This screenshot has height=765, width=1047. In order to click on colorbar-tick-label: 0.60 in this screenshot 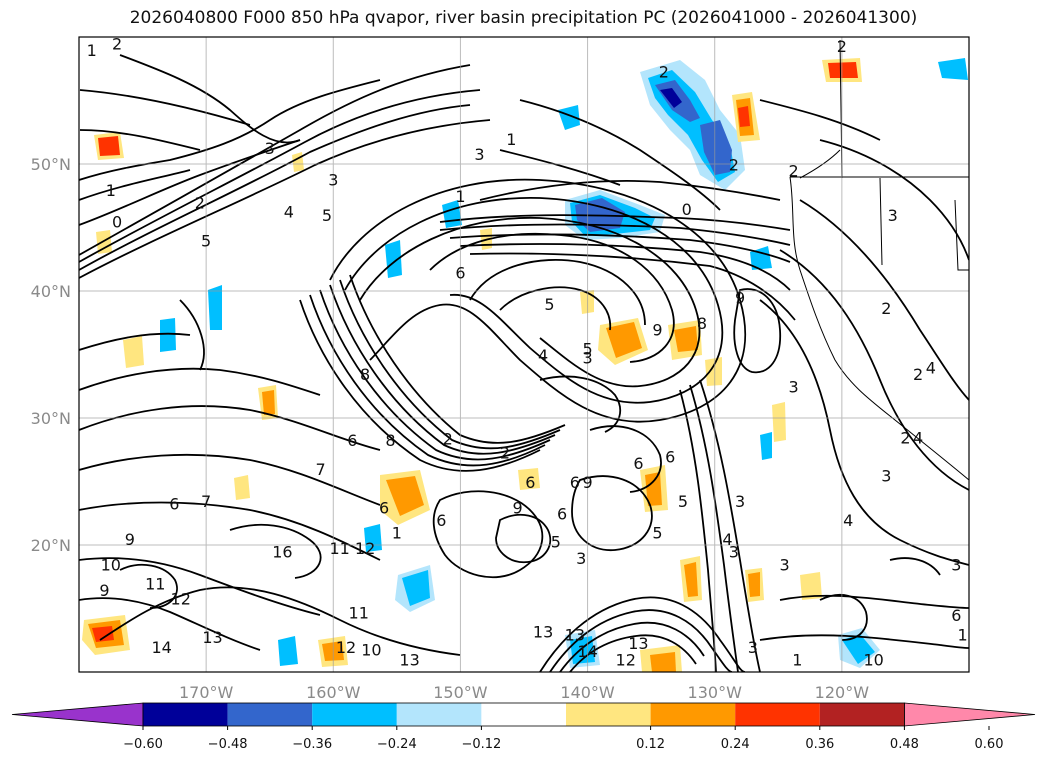, I will do `click(989, 744)`.